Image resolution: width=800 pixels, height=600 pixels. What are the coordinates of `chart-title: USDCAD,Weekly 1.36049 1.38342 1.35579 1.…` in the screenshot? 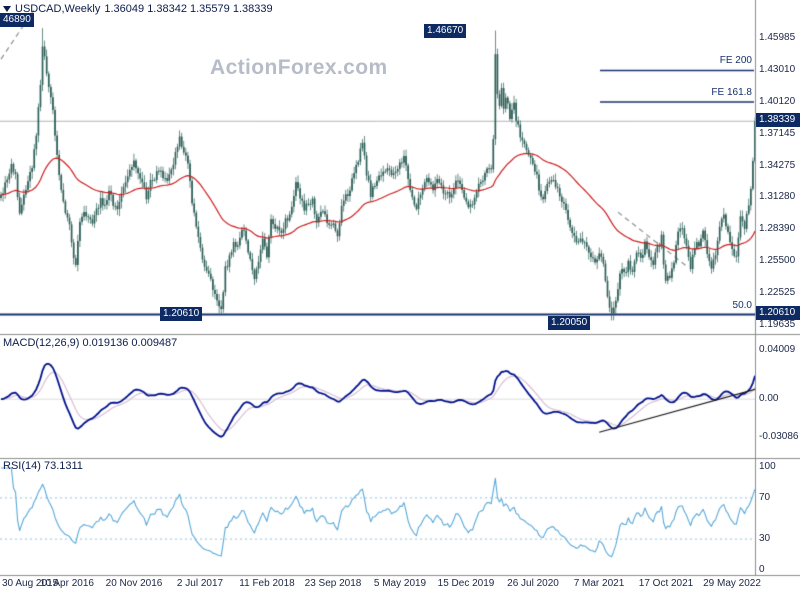 It's located at (138, 9).